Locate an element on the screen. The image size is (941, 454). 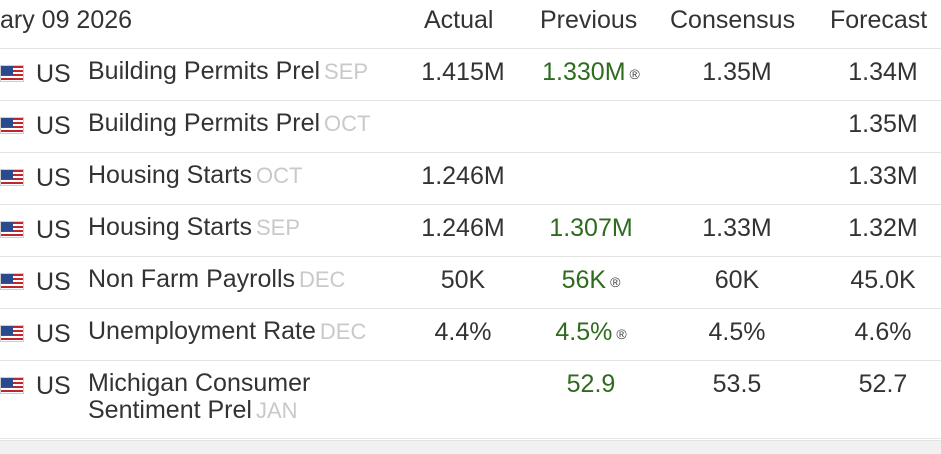
event-title: Michigan Consumer Sentiment Prel JAN is located at coordinates (199, 397).